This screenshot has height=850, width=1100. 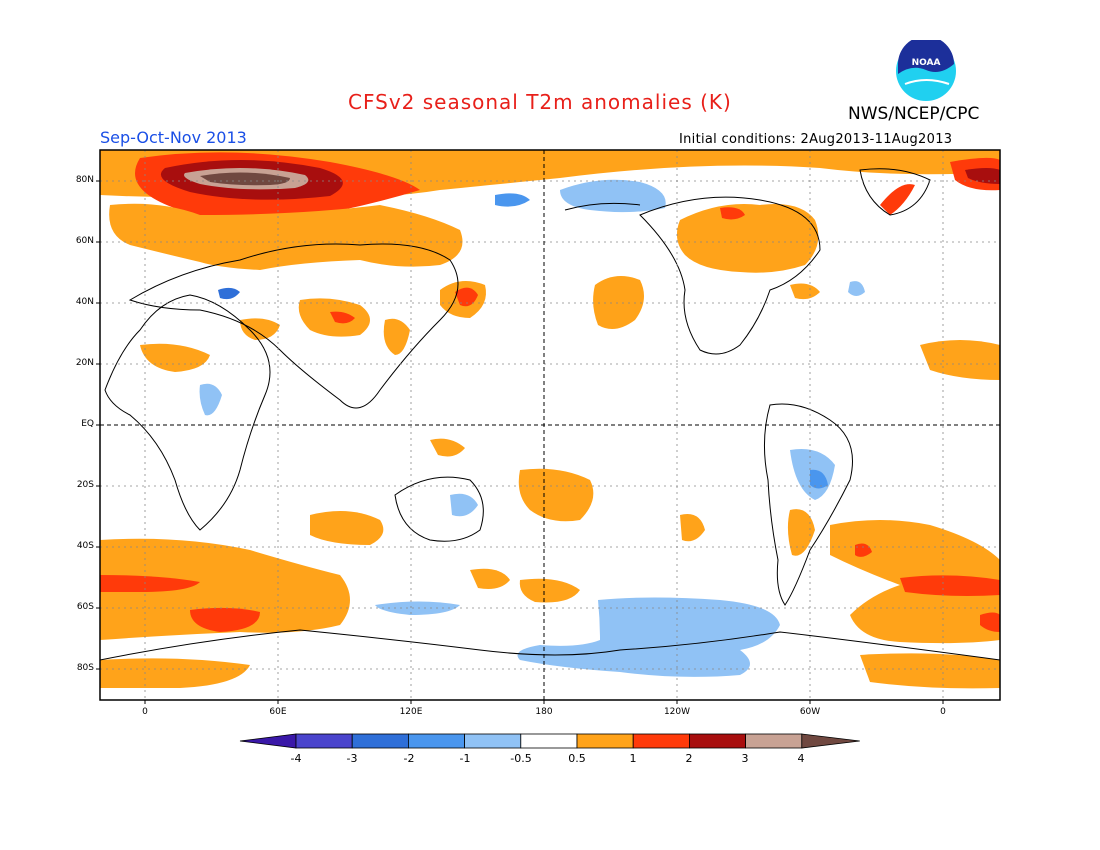 What do you see at coordinates (810, 712) in the screenshot?
I see `lon-label: 60W` at bounding box center [810, 712].